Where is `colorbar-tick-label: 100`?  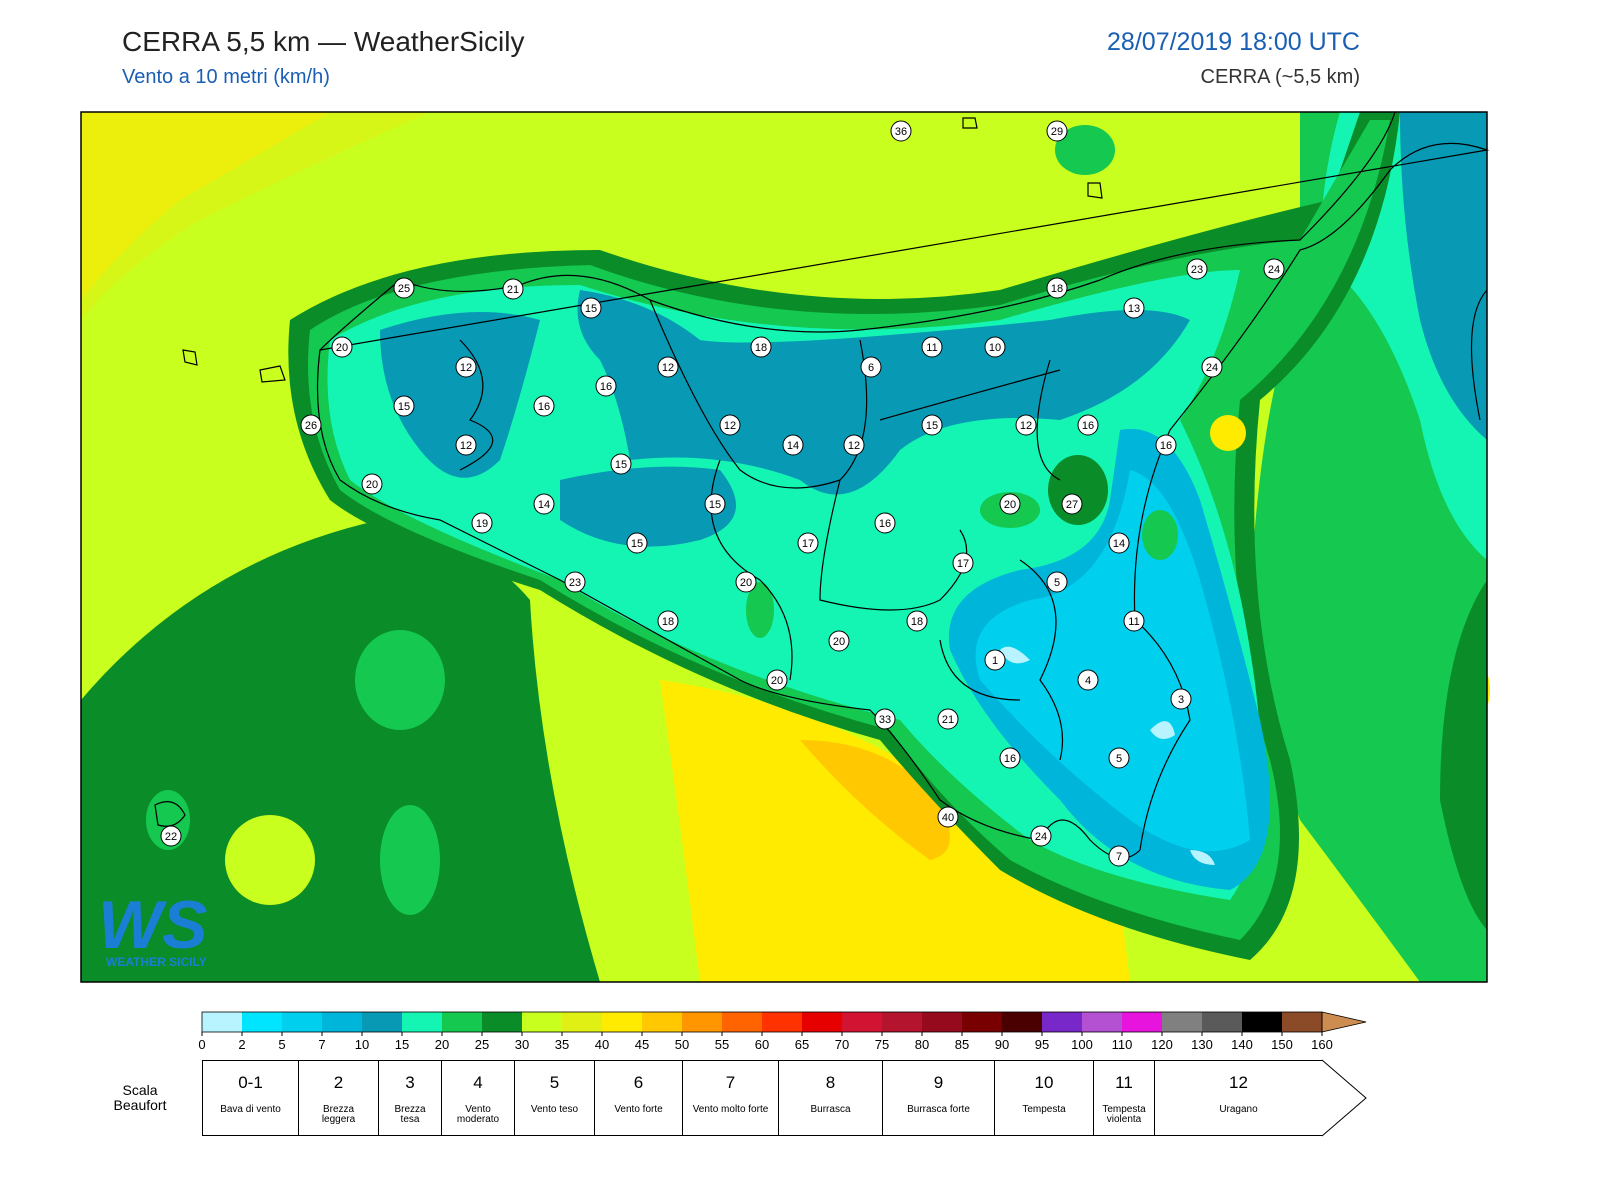 colorbar-tick-label: 100 is located at coordinates (1082, 1044).